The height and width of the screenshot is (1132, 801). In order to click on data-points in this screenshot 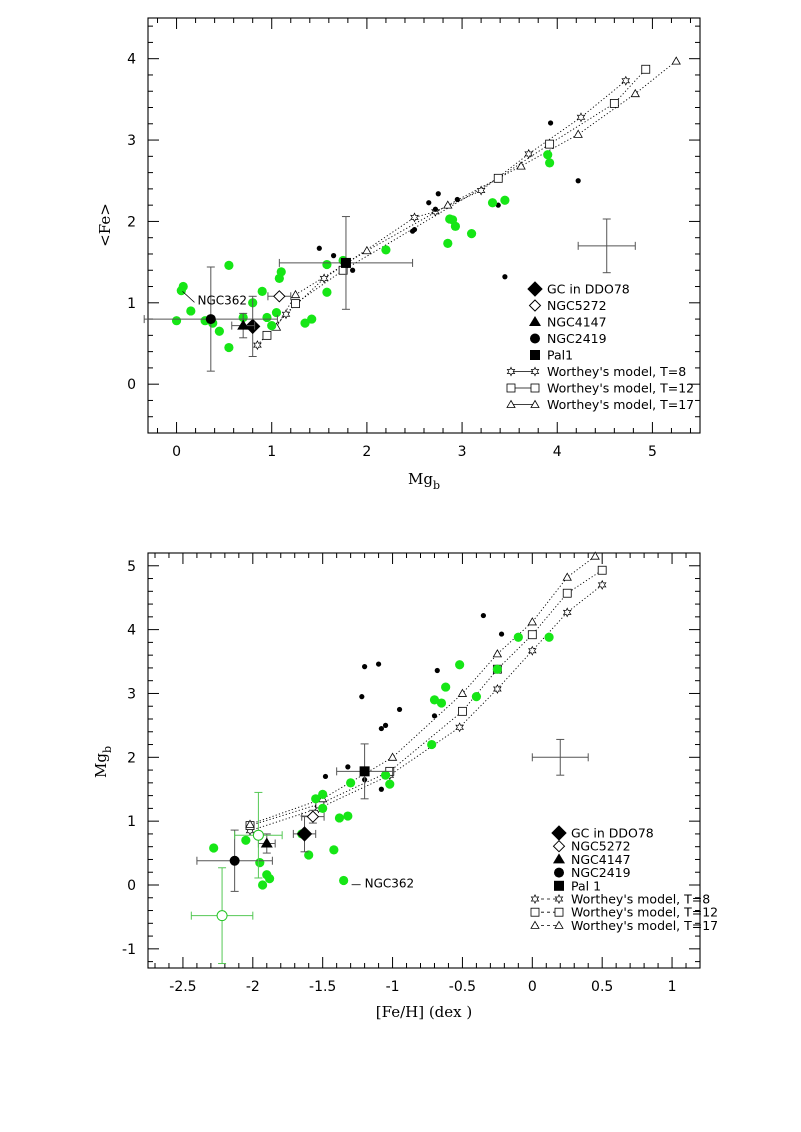, I will do `click(381, 751)`.